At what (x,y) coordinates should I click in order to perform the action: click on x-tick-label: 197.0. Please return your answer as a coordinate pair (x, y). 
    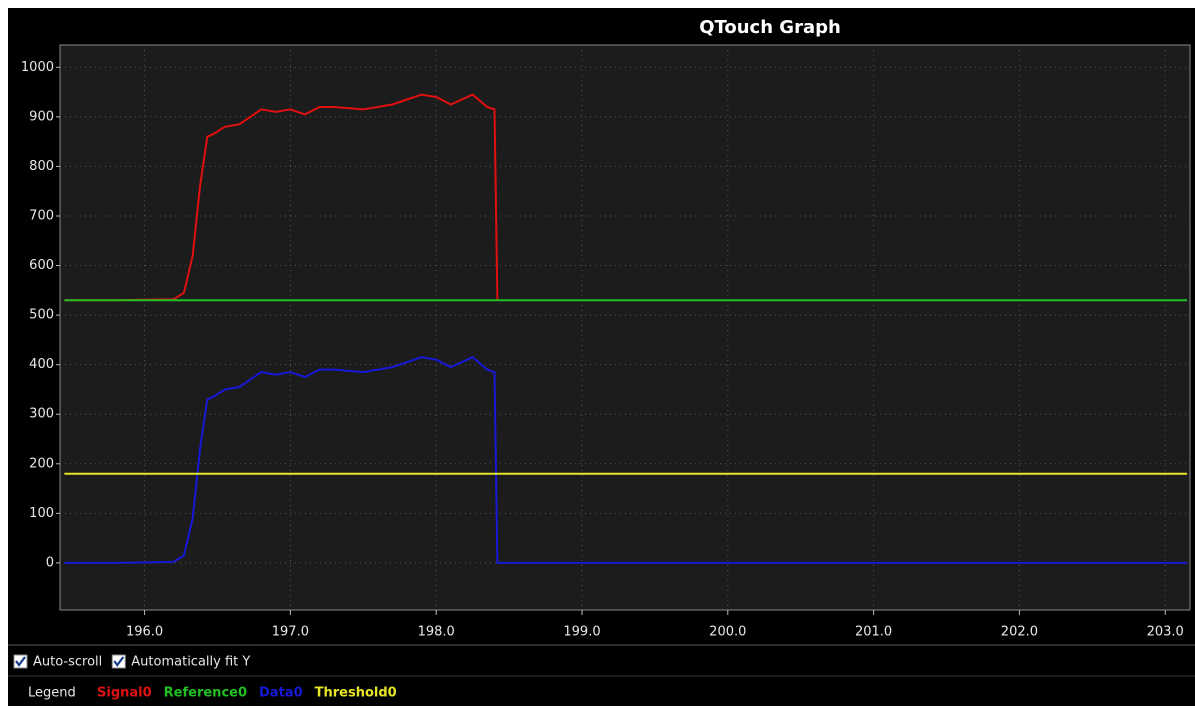
    Looking at the image, I should click on (290, 632).